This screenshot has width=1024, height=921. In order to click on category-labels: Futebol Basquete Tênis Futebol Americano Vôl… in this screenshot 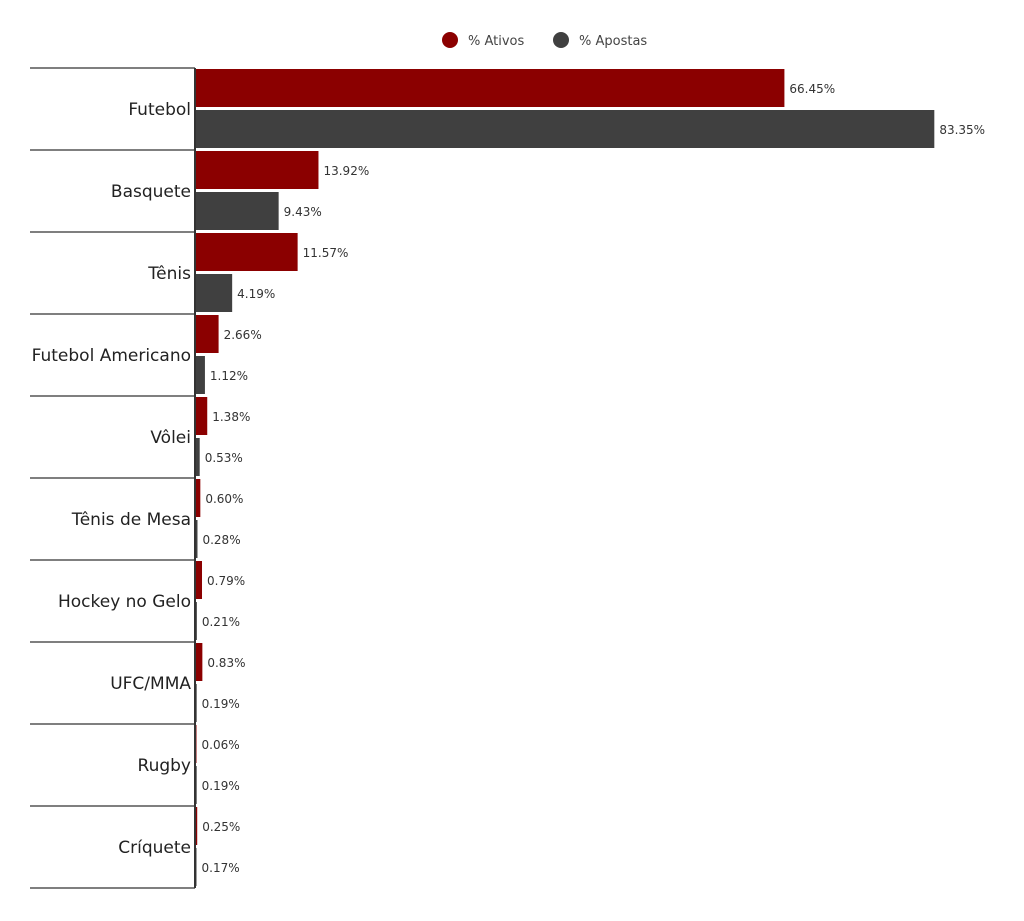, I will do `click(112, 479)`.